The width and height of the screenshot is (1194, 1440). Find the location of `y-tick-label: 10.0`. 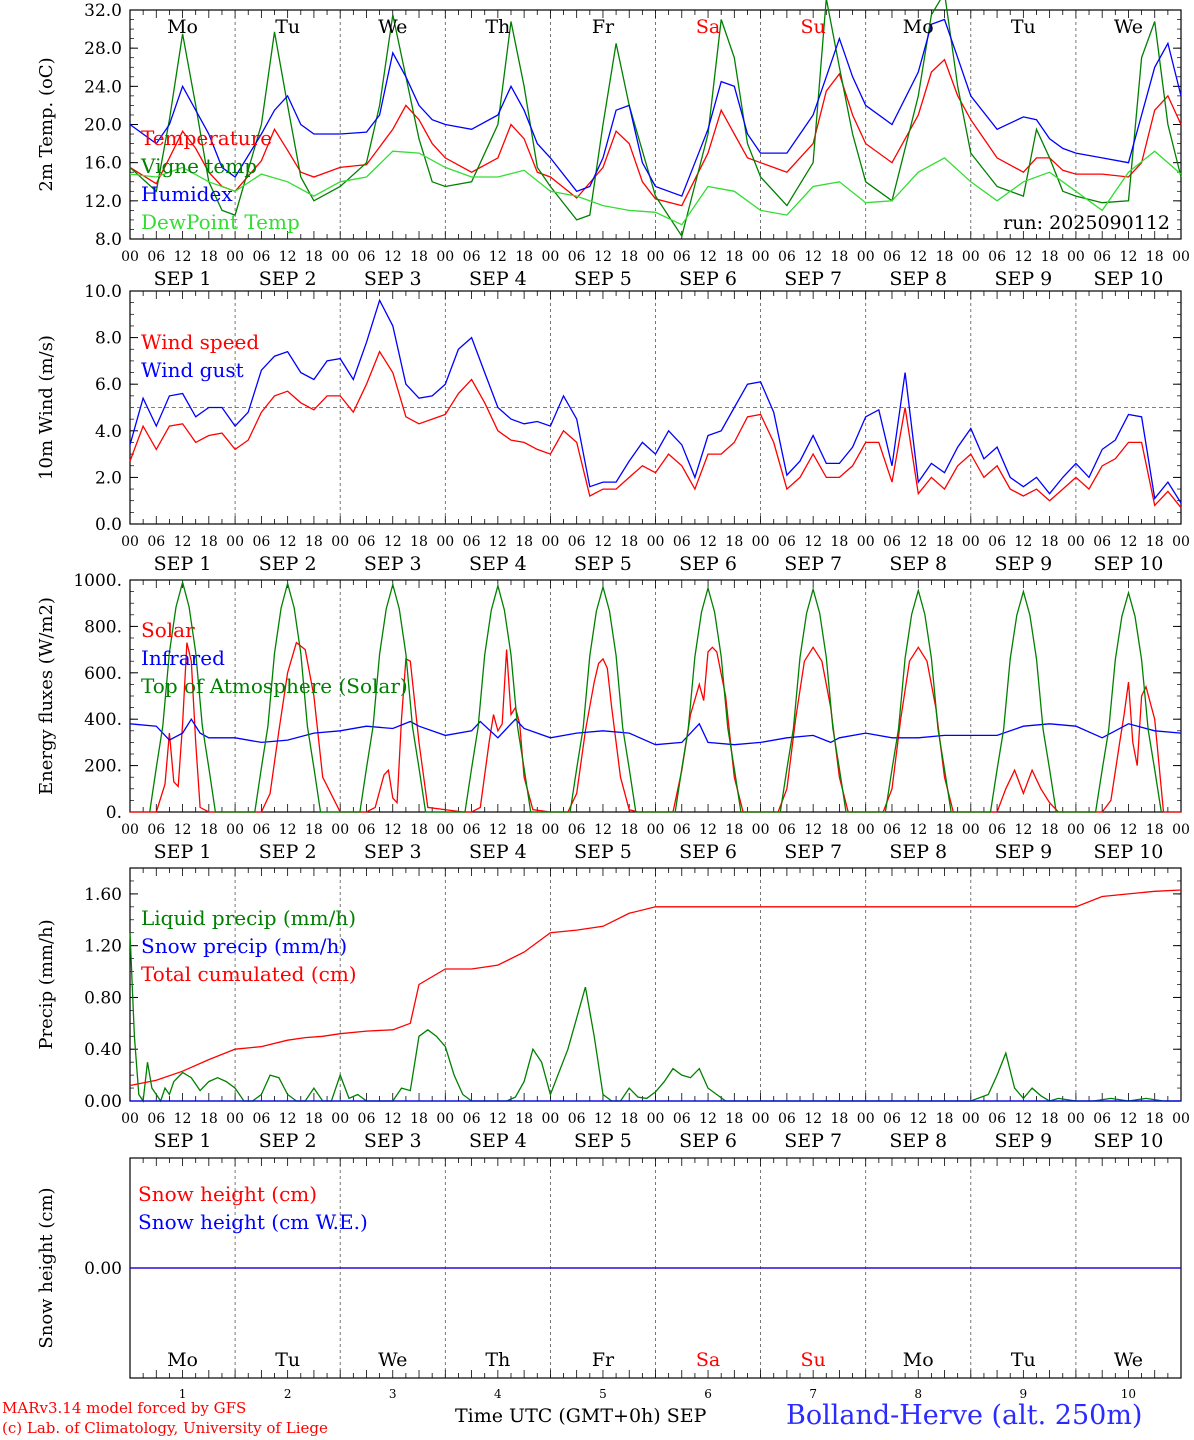

y-tick-label: 10.0 is located at coordinates (103, 292).